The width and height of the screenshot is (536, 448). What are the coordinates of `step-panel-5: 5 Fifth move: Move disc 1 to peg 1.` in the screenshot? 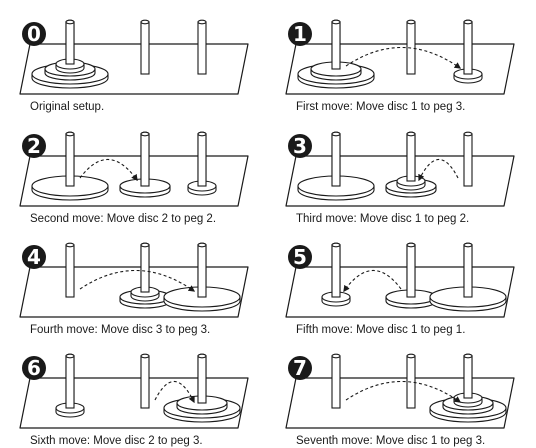 It's located at (400, 289).